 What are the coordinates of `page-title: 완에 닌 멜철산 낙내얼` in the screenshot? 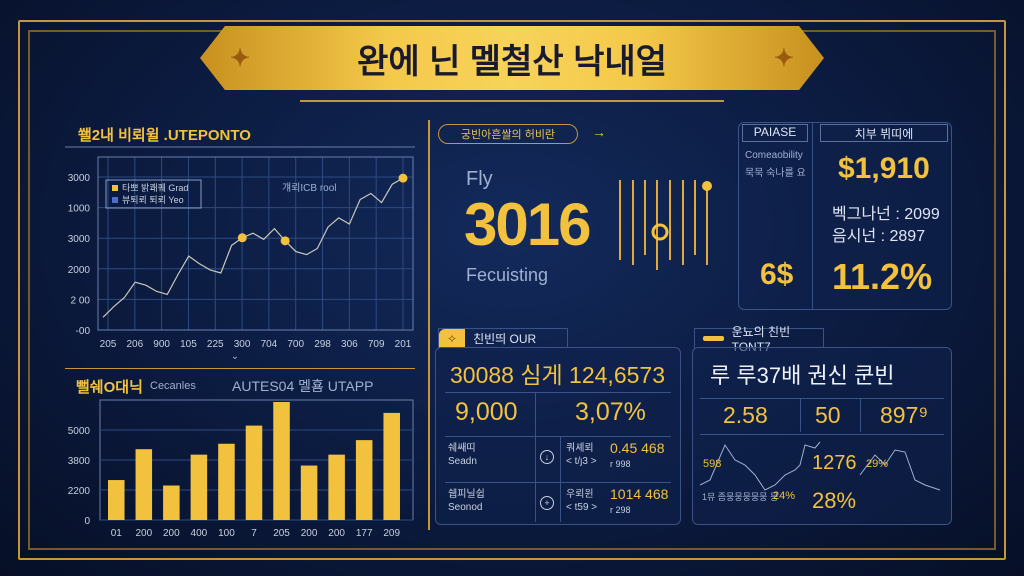 It's located at (512, 61).